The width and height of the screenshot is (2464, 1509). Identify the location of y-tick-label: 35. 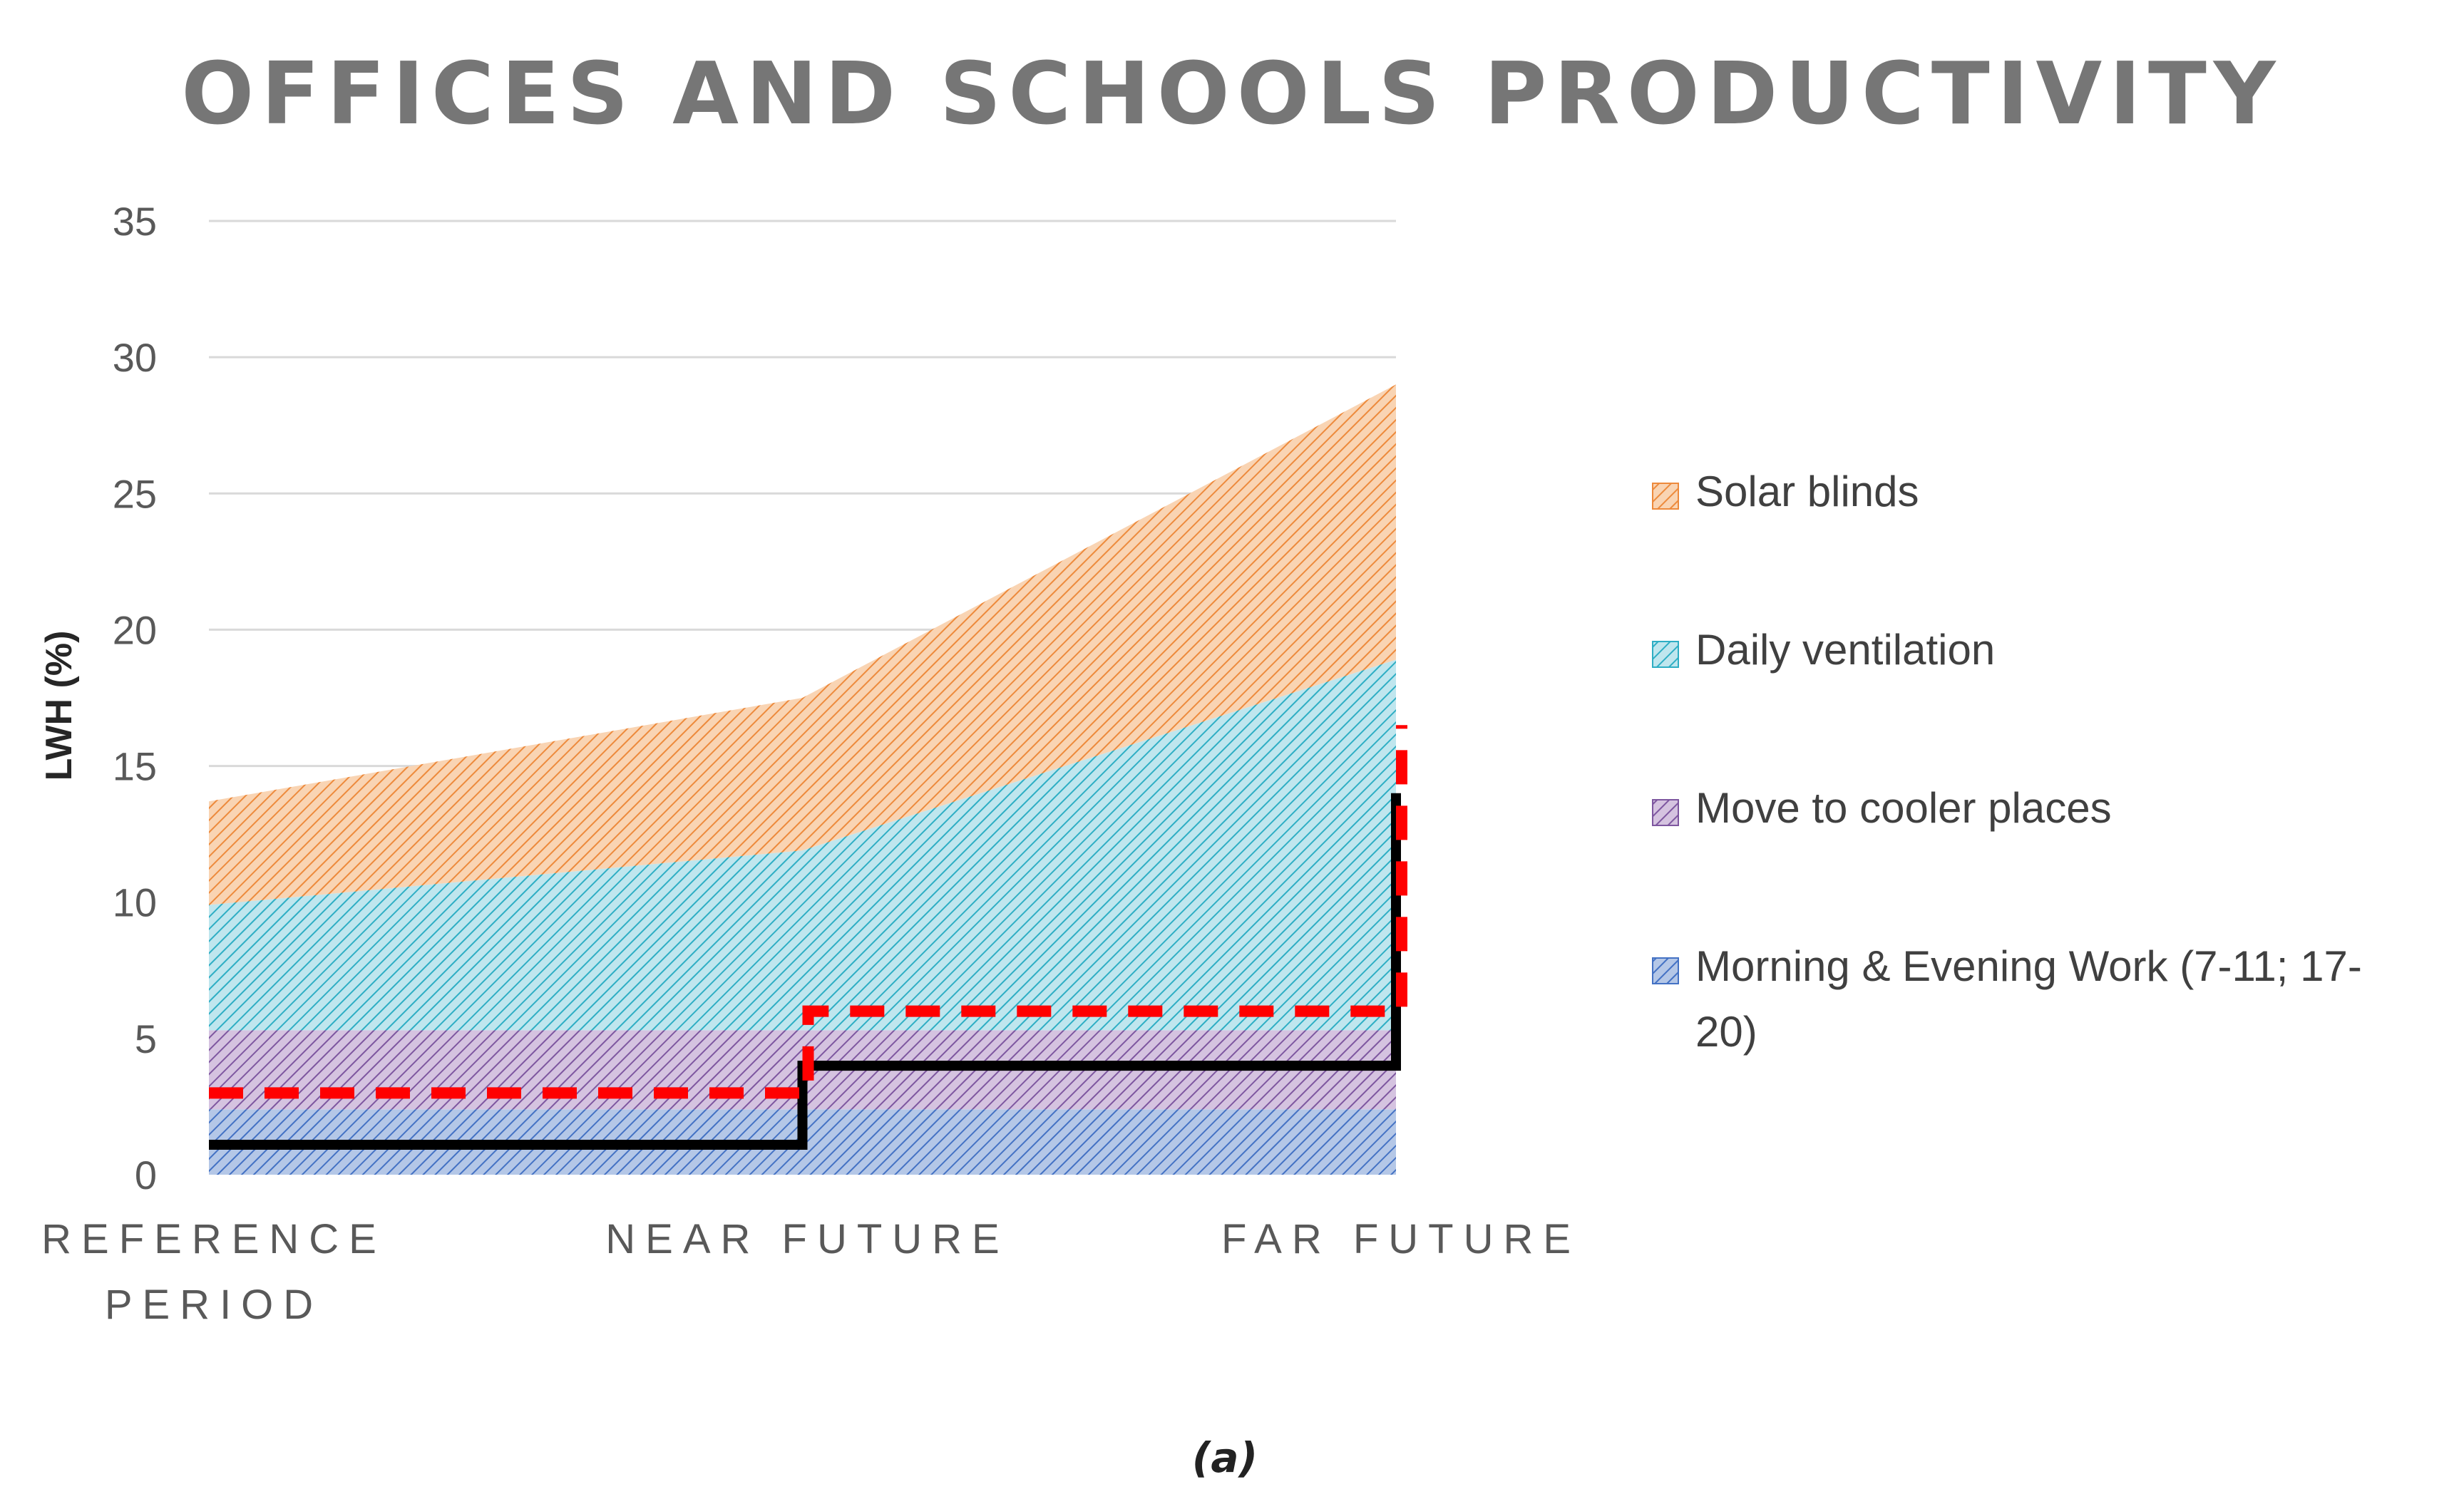
(135, 222).